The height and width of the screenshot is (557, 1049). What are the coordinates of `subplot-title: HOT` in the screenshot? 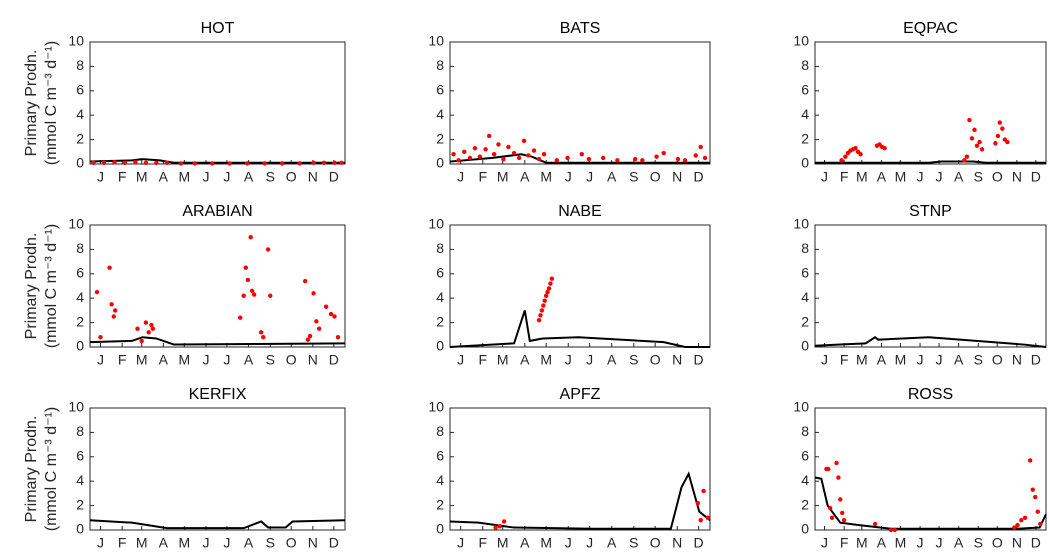 It's located at (218, 28).